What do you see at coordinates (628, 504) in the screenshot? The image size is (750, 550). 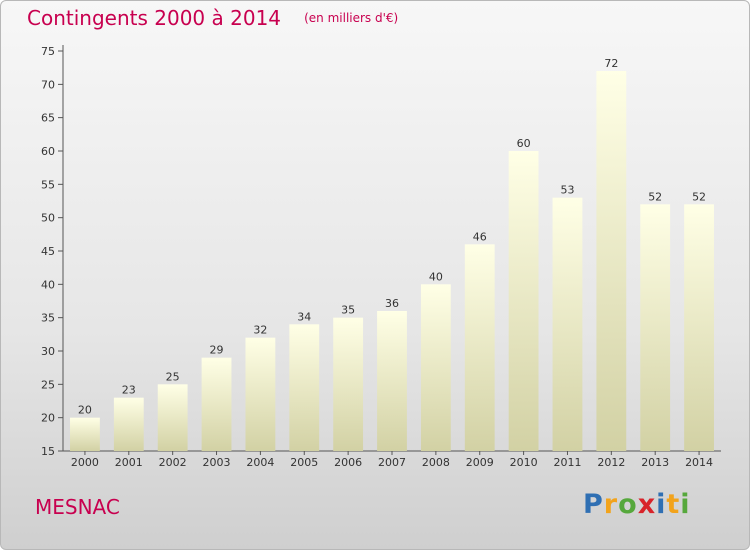 I see `brand-letter: o` at bounding box center [628, 504].